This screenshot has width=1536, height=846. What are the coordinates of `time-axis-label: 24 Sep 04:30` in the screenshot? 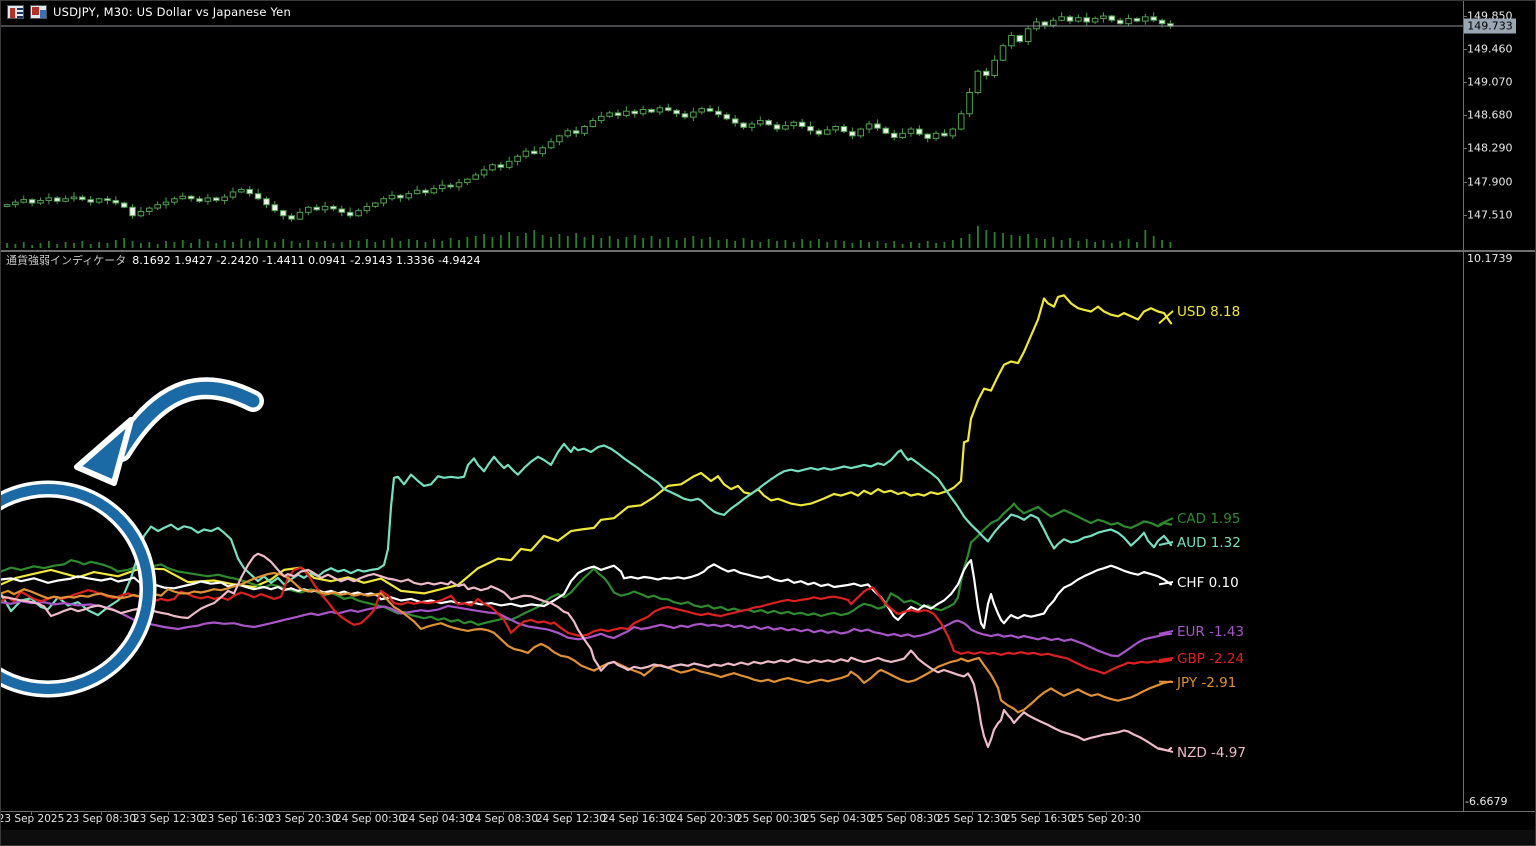 It's located at (437, 819).